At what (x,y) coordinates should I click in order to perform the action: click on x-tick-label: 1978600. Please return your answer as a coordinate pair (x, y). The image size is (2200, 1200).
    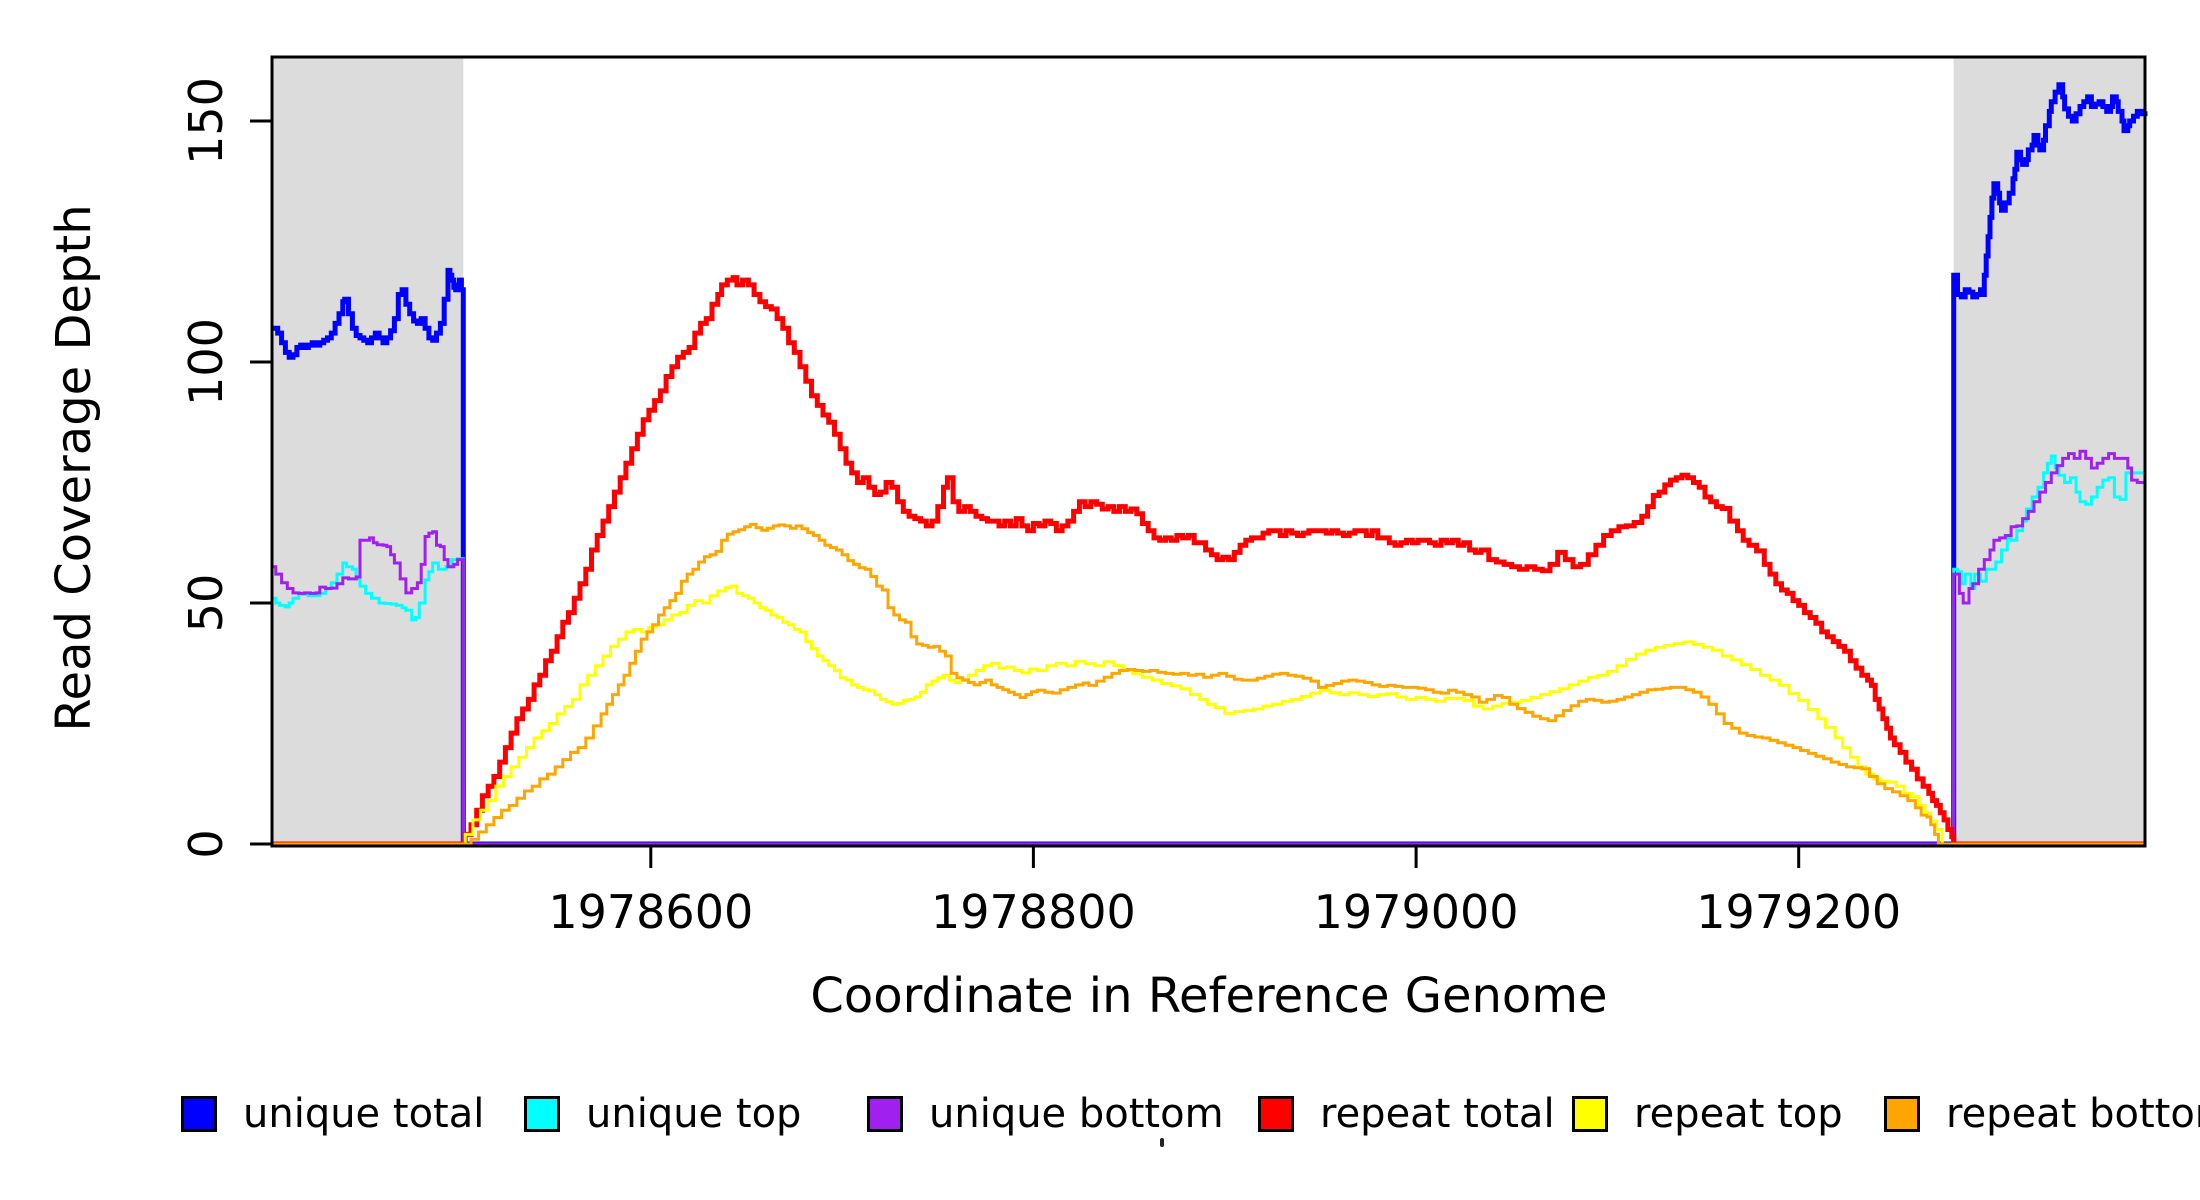
    Looking at the image, I should click on (650, 912).